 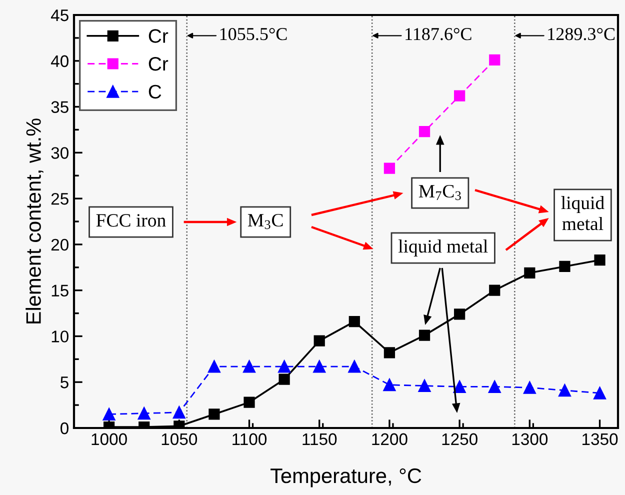 I want to click on legend-label: C, so click(x=155, y=91).